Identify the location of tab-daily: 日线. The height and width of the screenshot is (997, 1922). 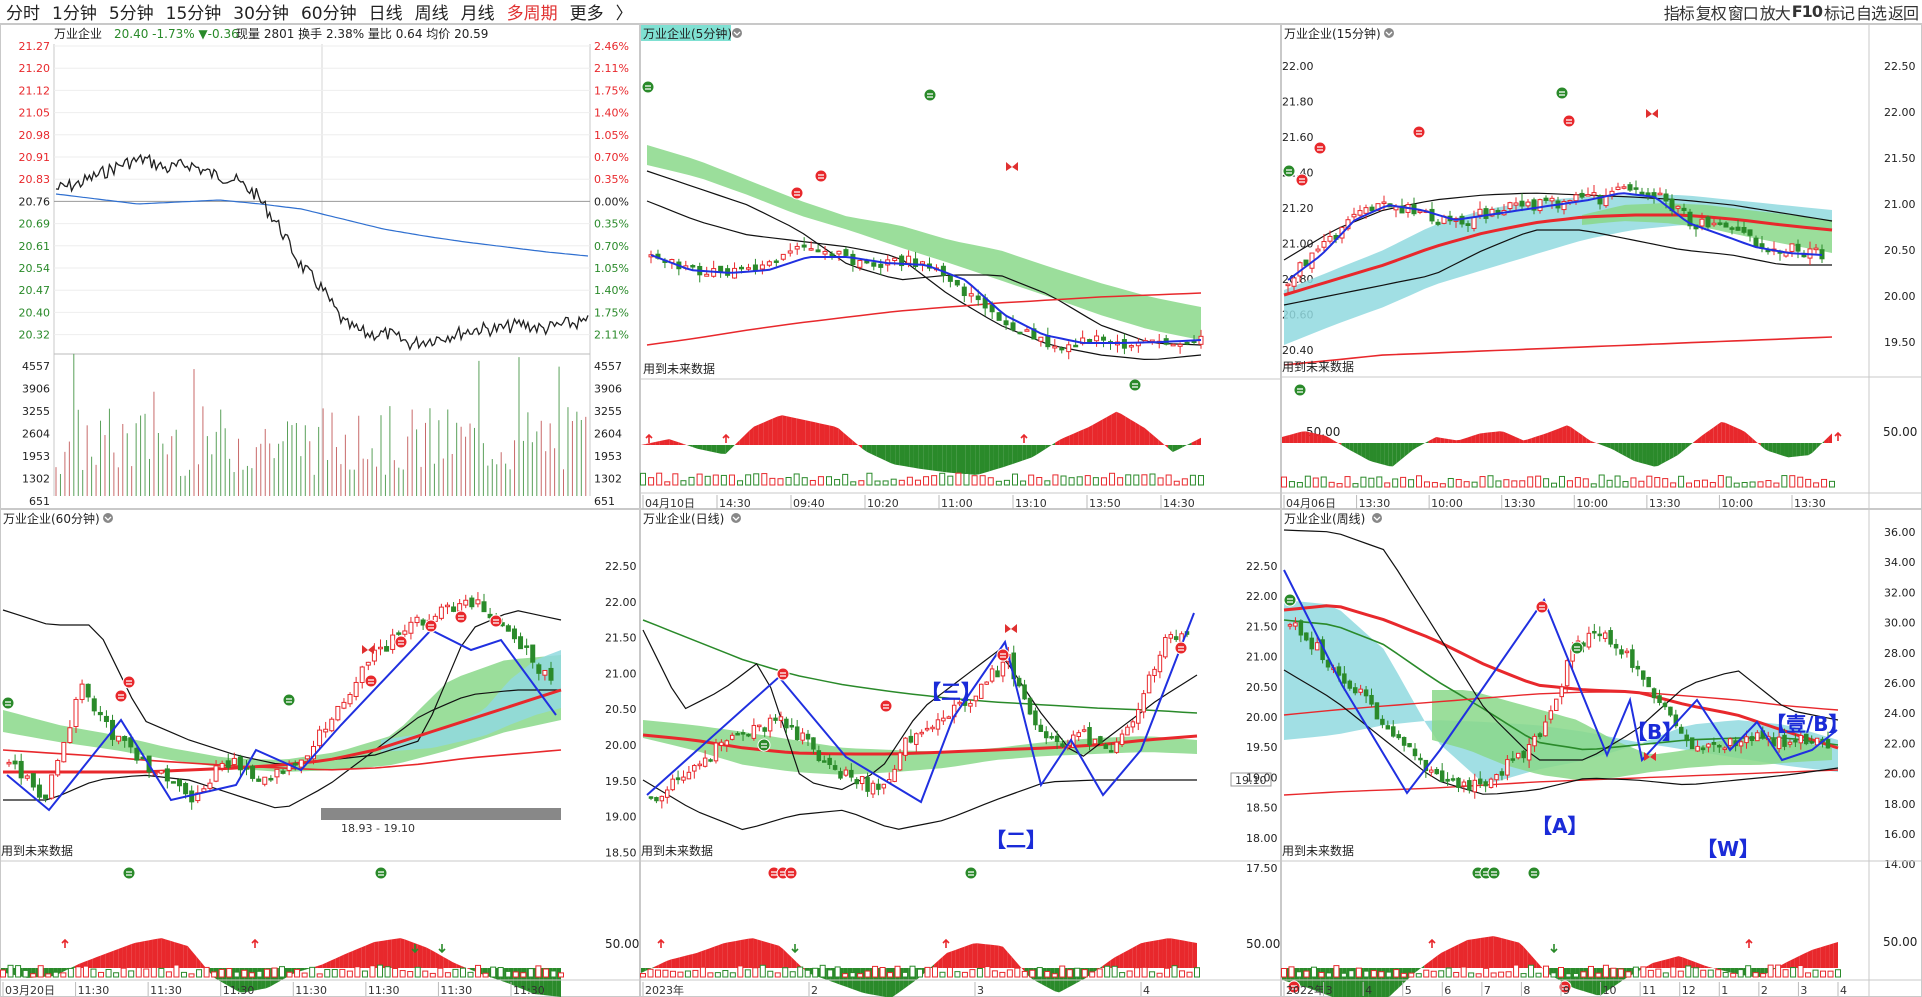
(385, 14).